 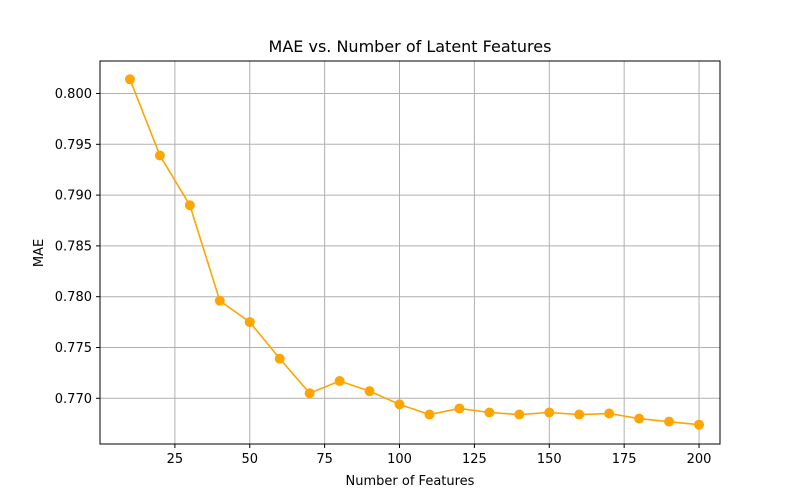 What do you see at coordinates (73, 94) in the screenshot?
I see `y-tick-label: 0.800` at bounding box center [73, 94].